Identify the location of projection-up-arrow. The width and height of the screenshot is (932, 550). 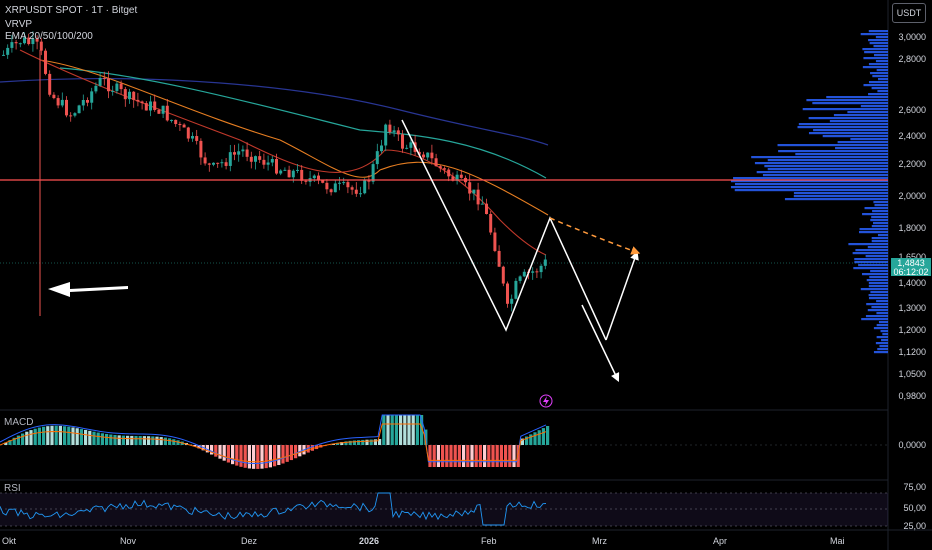
(622, 295).